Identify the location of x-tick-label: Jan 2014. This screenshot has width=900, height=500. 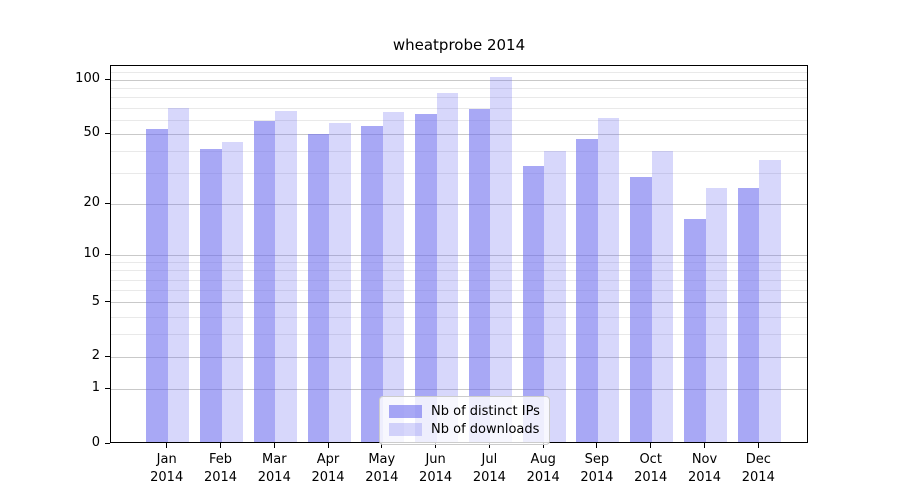
(167, 468).